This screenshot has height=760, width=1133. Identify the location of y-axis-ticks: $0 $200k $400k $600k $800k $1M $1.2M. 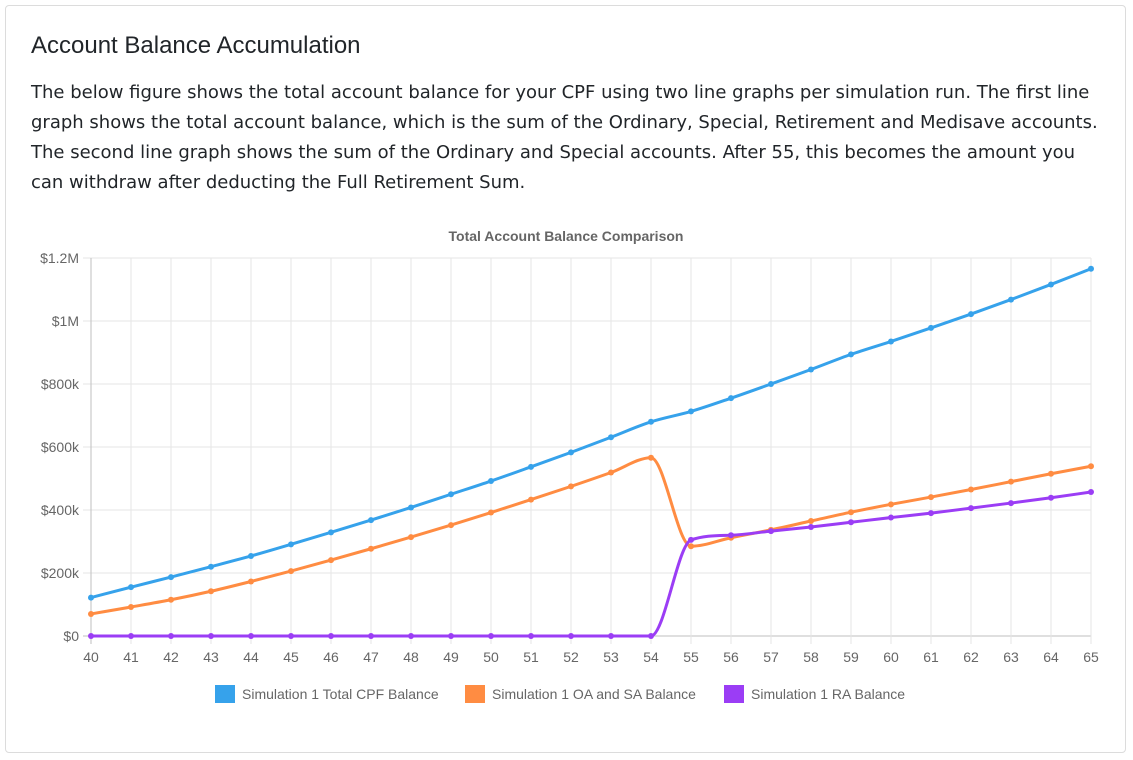
(60, 447).